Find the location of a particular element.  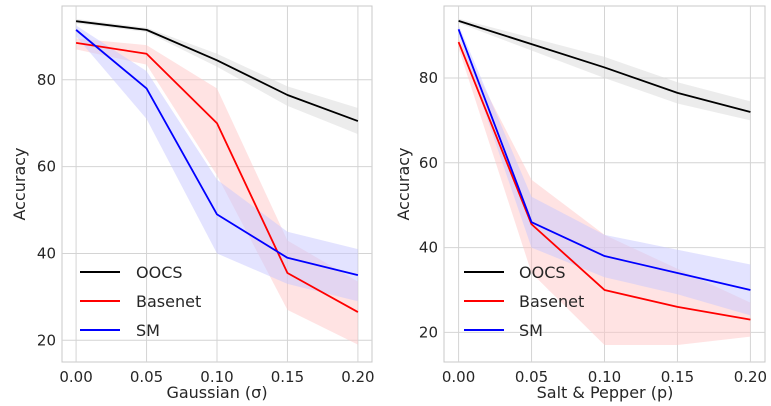

x-axis-label: Salt & Pepper (p) is located at coordinates (605, 392).